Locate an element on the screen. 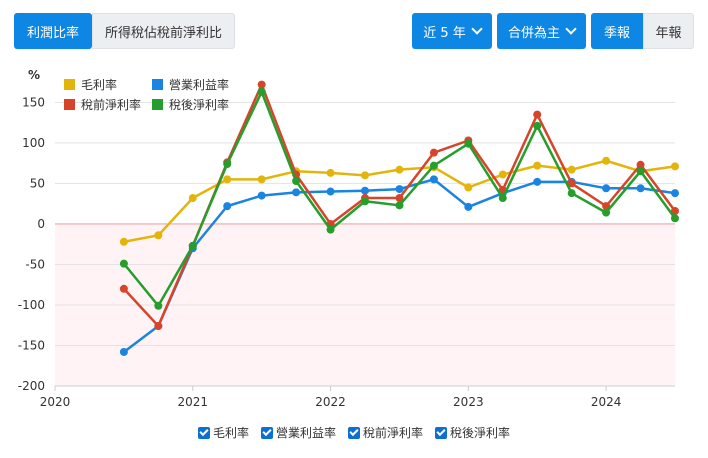 This screenshot has width=708, height=458. y-tick-label: 50 is located at coordinates (37, 183).